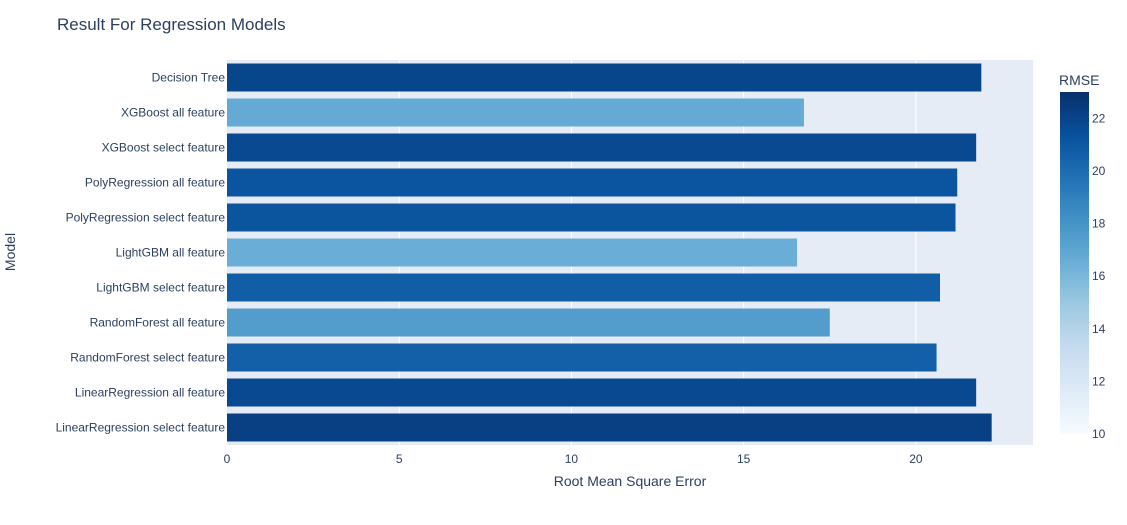 The image size is (1127, 525). What do you see at coordinates (158, 323) in the screenshot?
I see `y-tick-label: RandomForest all feature` at bounding box center [158, 323].